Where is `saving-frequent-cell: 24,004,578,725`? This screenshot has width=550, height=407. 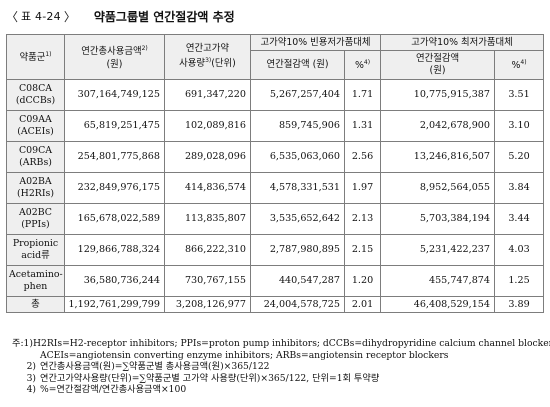 saving-frequent-cell: 24,004,578,725 is located at coordinates (297, 304).